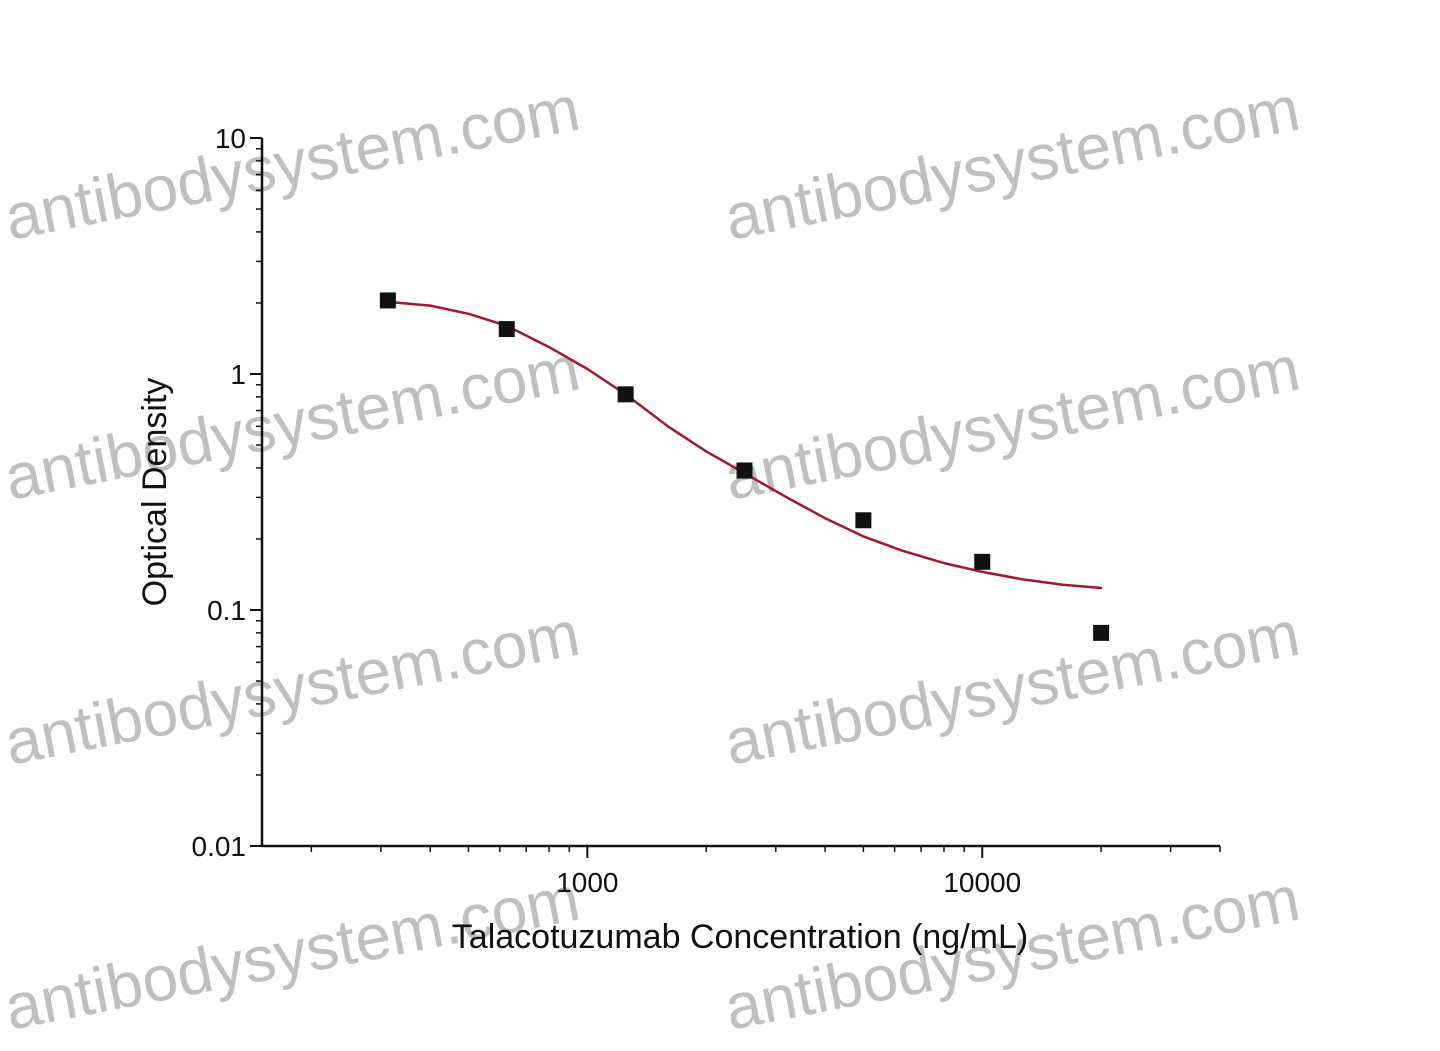  I want to click on y-axis-label: Optical Density, so click(155, 492).